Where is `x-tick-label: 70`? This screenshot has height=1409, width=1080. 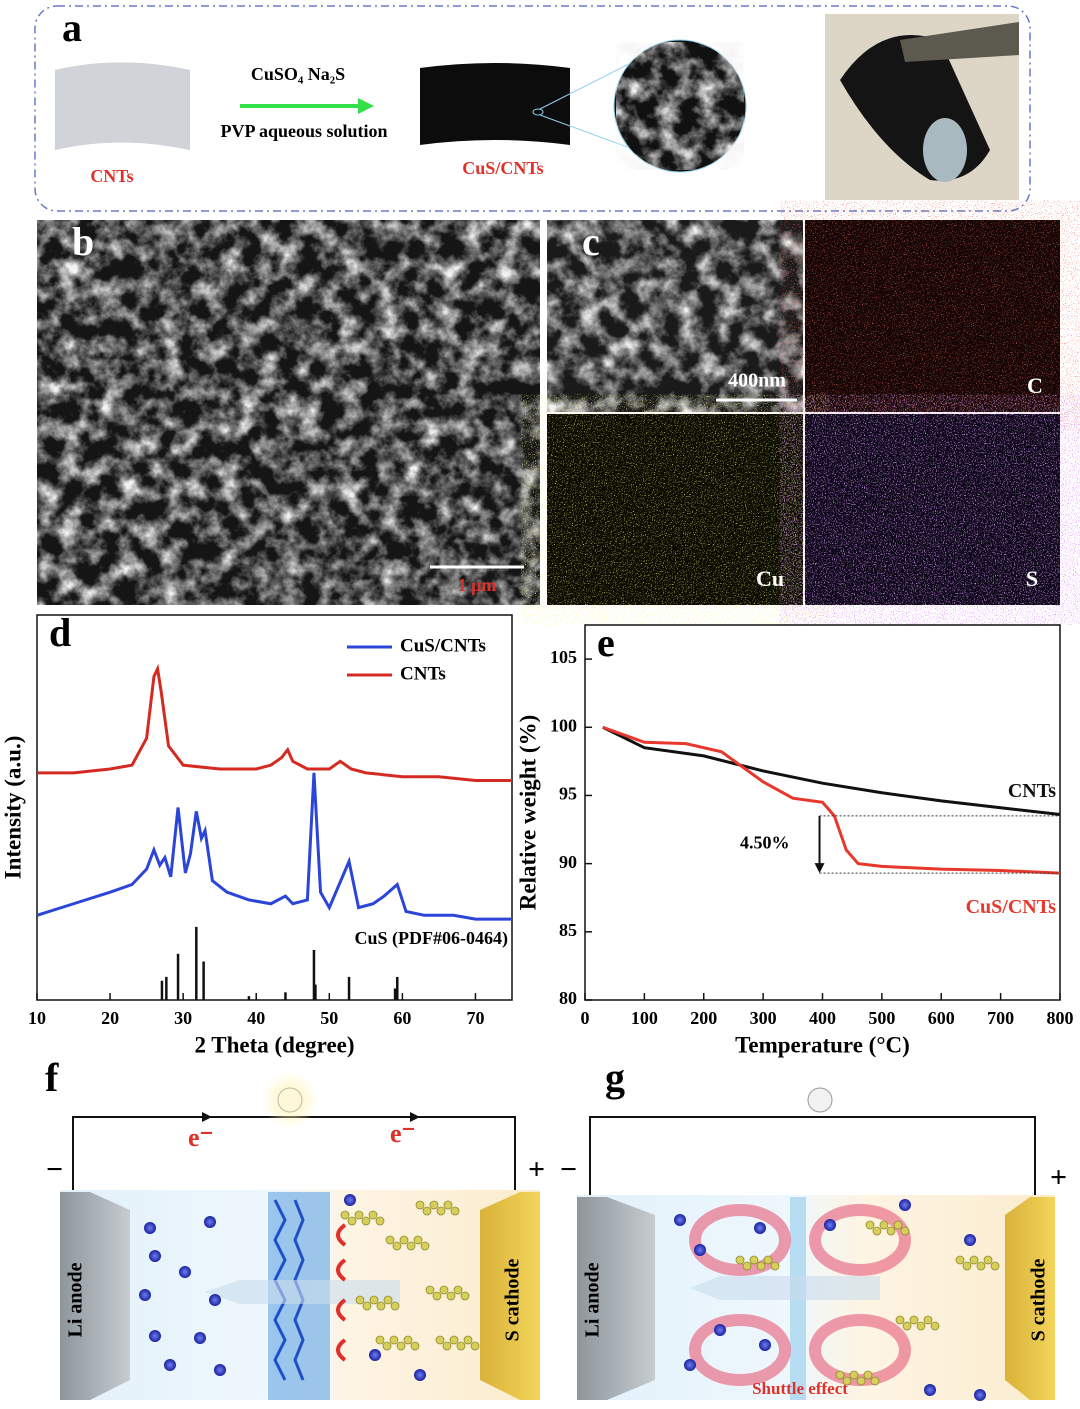
x-tick-label: 70 is located at coordinates (475, 1018).